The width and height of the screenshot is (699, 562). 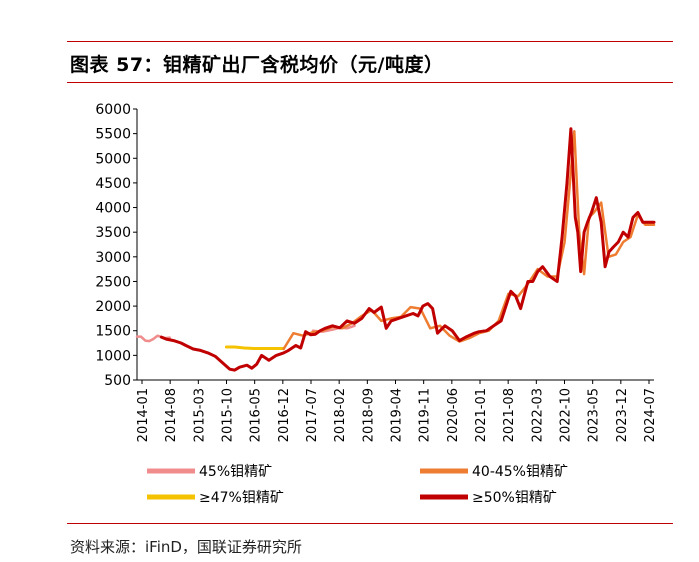 What do you see at coordinates (235, 472) in the screenshot?
I see `legend-label-0: 45%钼精矿` at bounding box center [235, 472].